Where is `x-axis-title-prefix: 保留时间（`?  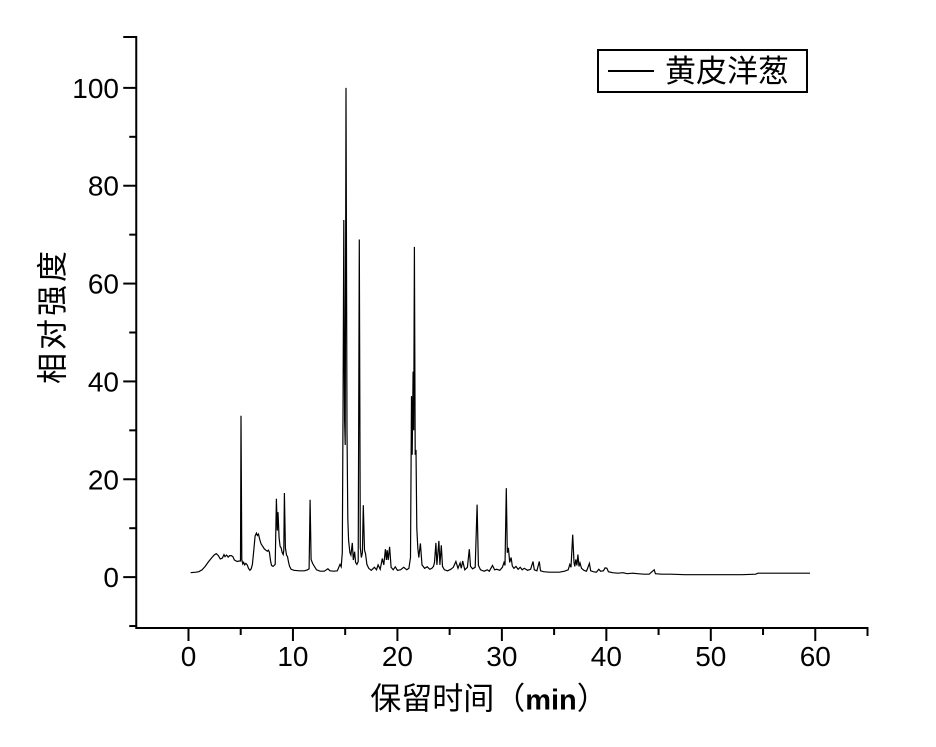 x-axis-title-prefix: 保留时间（ is located at coordinates (448, 699).